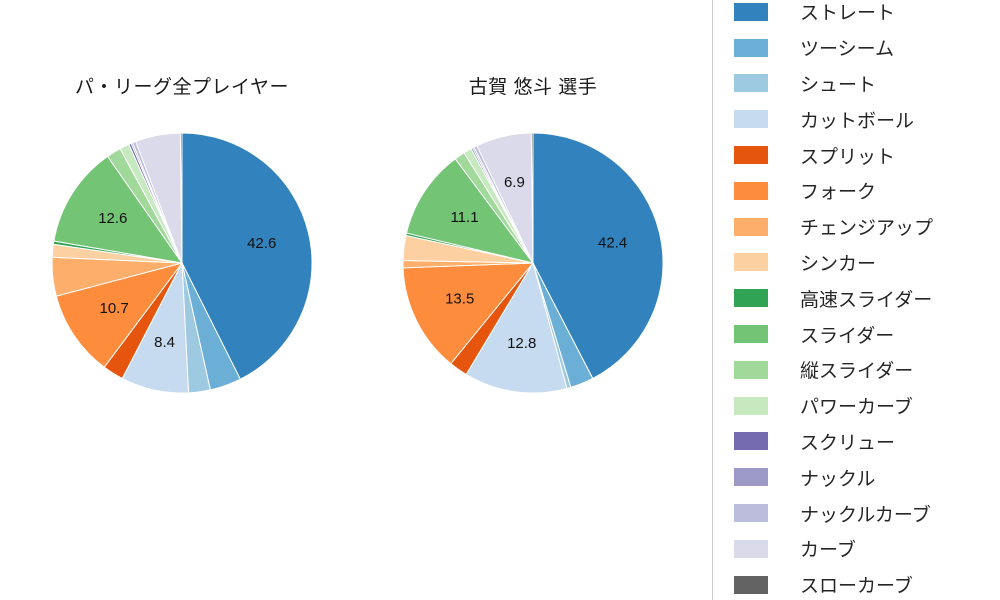  I want to click on legend-label: ナックルカーブ, so click(865, 515).